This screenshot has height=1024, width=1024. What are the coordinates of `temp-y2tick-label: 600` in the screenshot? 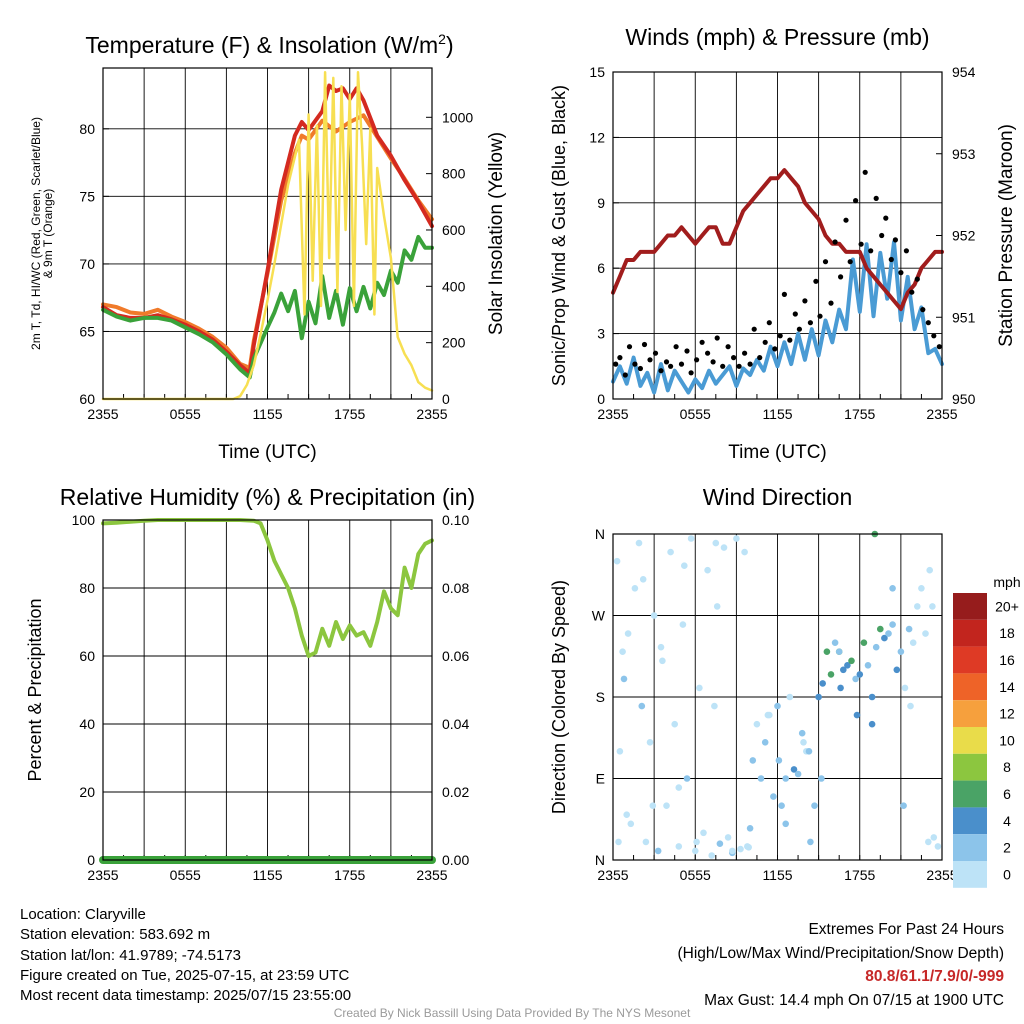 It's located at (454, 230).